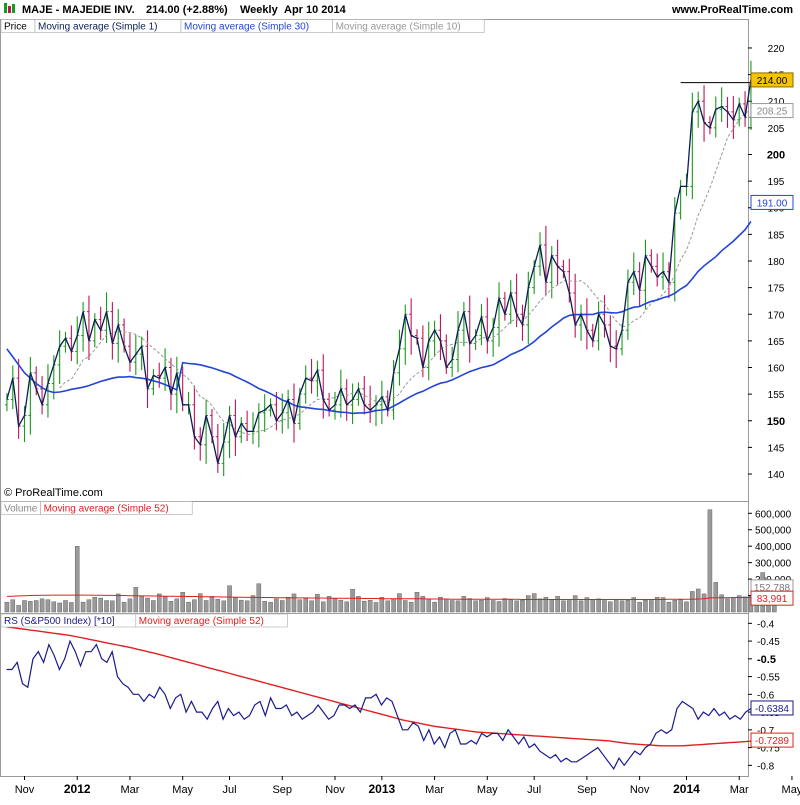  What do you see at coordinates (400, 9) in the screenshot?
I see `header-bar` at bounding box center [400, 9].